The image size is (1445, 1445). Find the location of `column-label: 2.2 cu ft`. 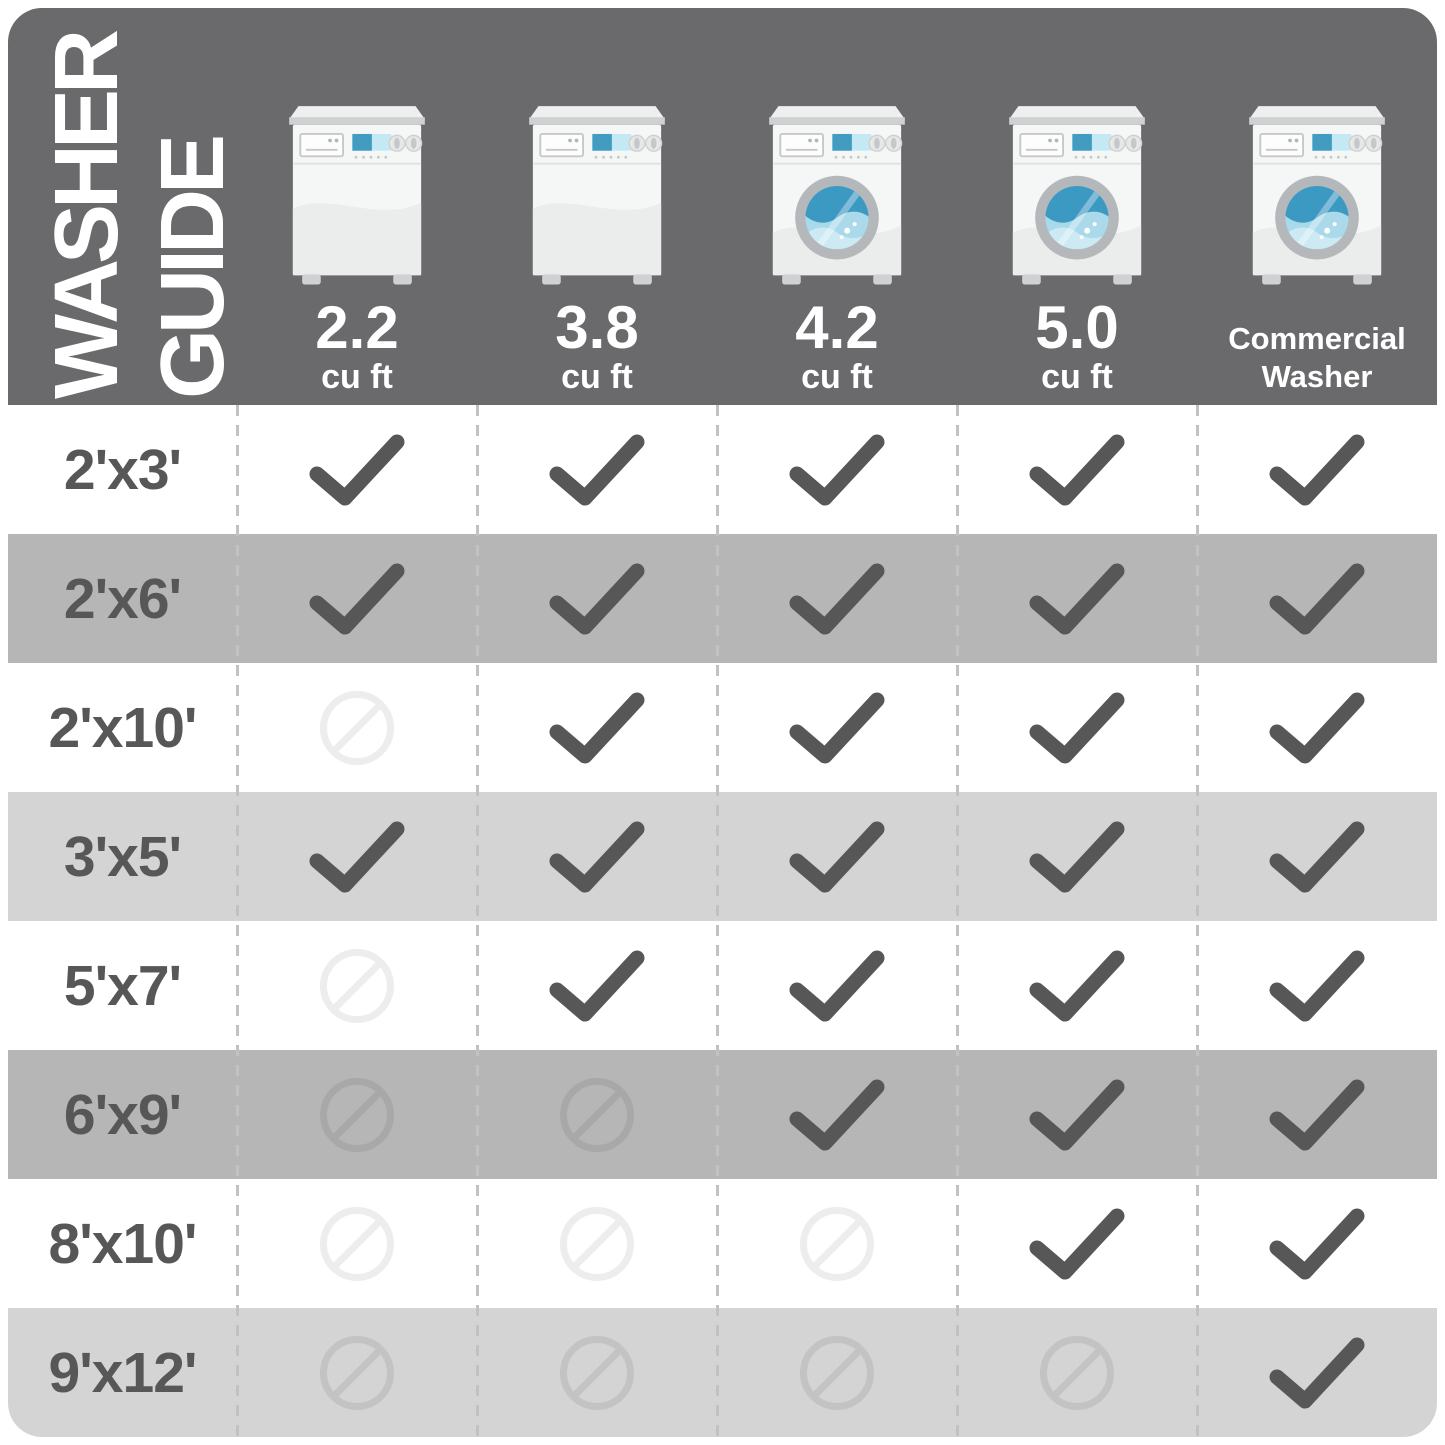

column-label: 2.2 cu ft is located at coordinates (356, 345).